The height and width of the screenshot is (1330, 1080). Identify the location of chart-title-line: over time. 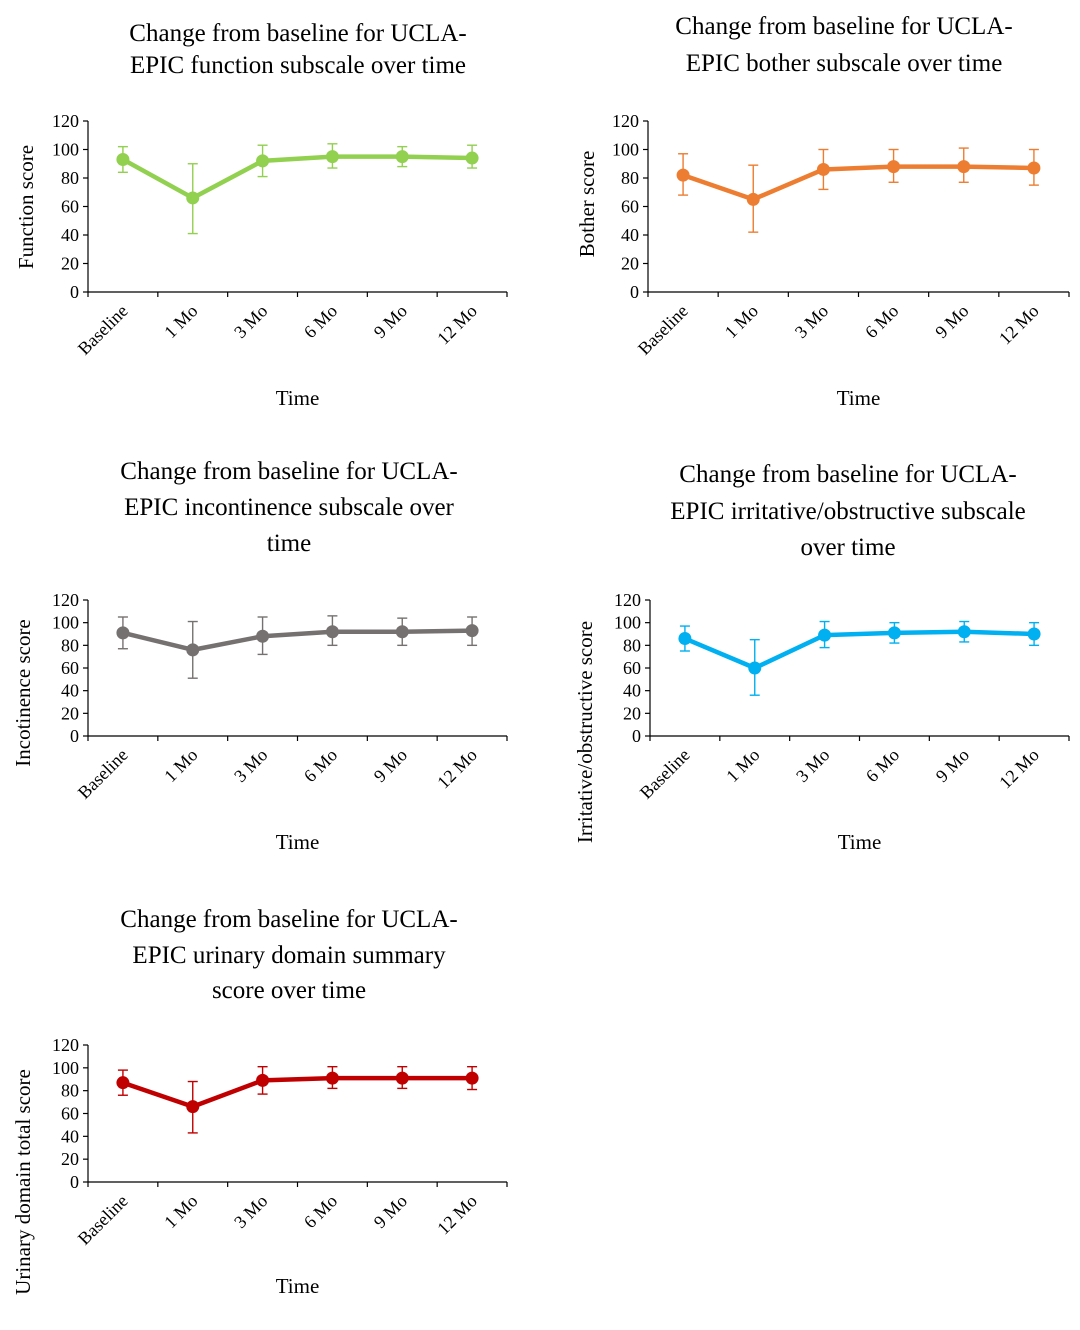
(847, 547).